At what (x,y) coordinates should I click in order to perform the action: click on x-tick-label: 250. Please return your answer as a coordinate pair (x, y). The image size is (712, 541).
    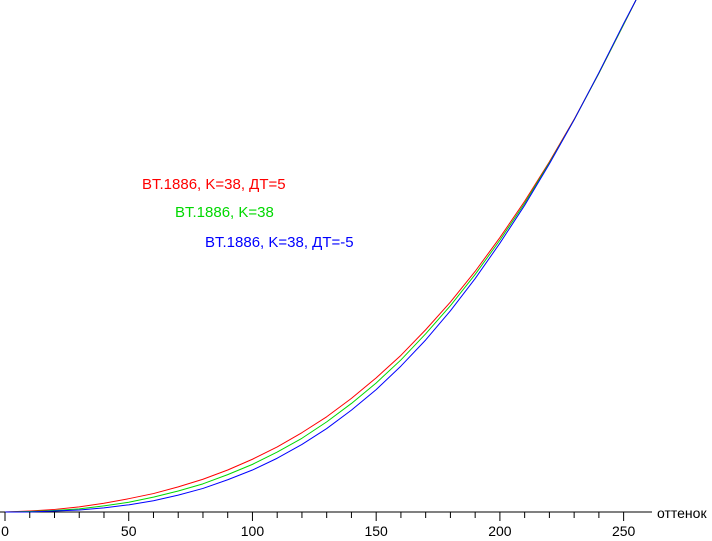
    Looking at the image, I should click on (624, 531).